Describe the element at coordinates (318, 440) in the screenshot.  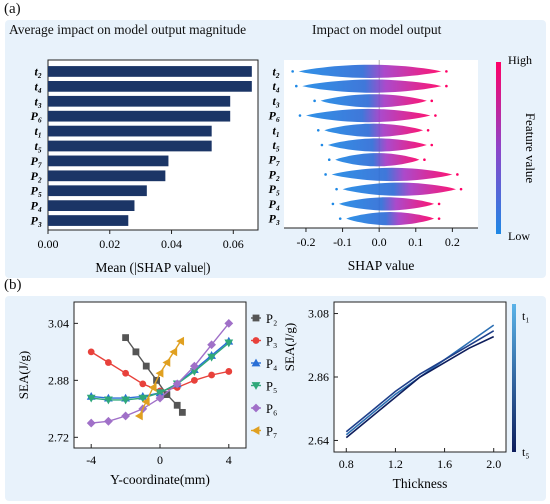
I see `y-tick-label: 2.64` at that location.